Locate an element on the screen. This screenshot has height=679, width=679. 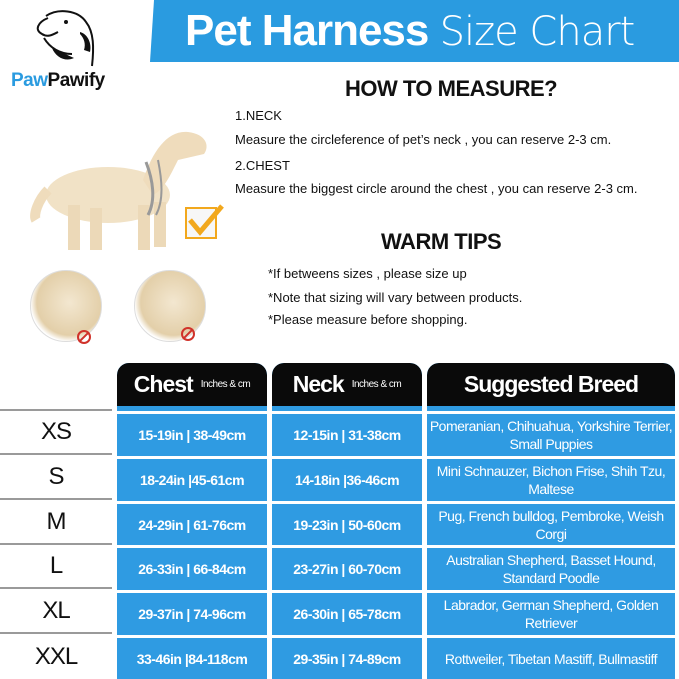
size-label: XL is located at coordinates (56, 612).